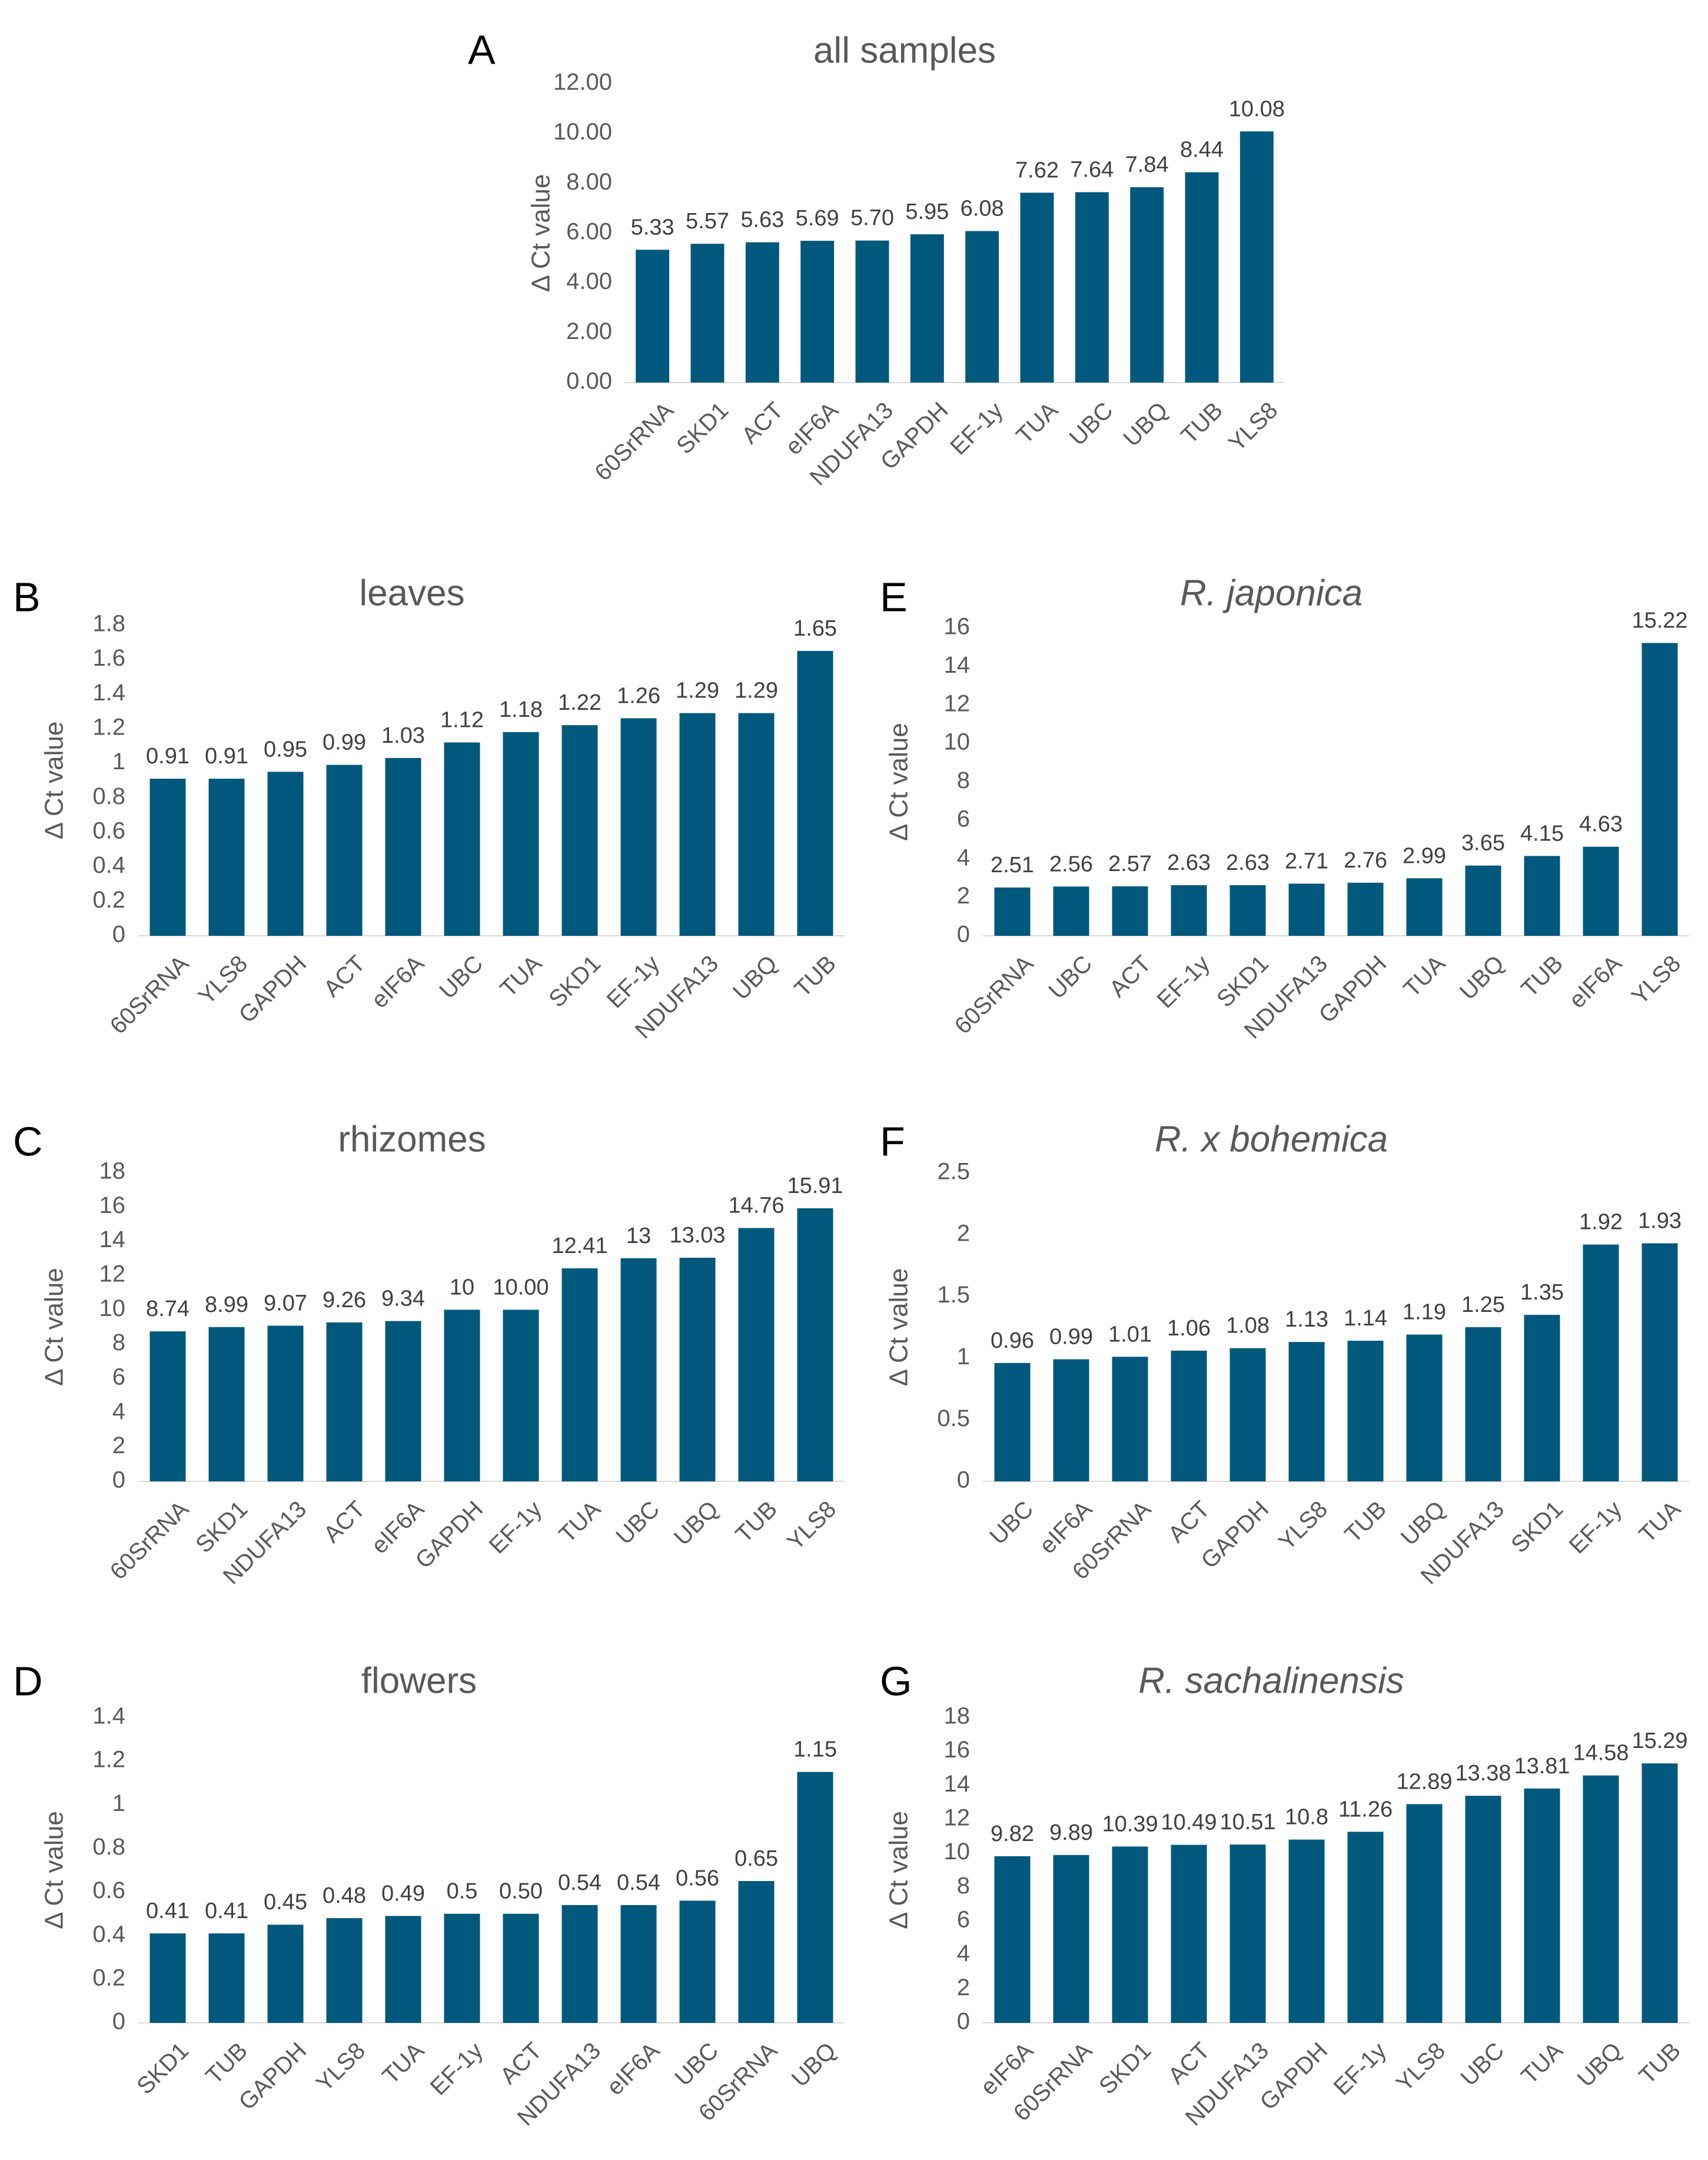 This screenshot has height=2160, width=1708. What do you see at coordinates (927, 212) in the screenshot?
I see `data-label: 5.95` at bounding box center [927, 212].